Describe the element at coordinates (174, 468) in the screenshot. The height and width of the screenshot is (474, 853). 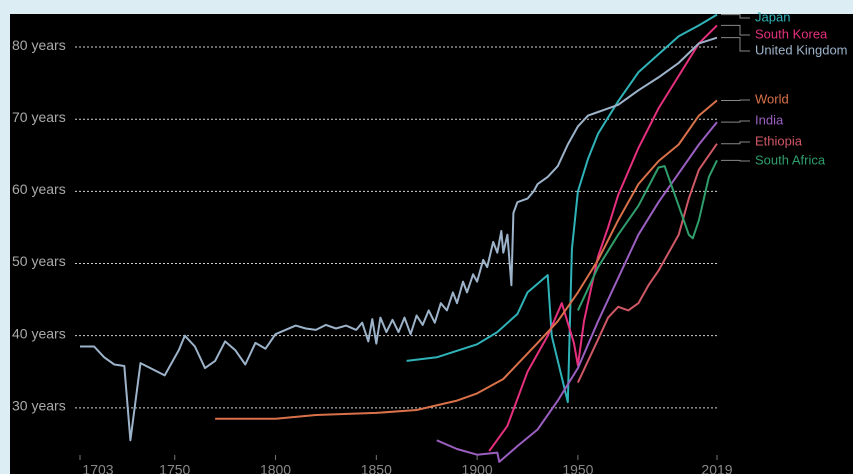
I see `x-tick-label: 1750` at that location.